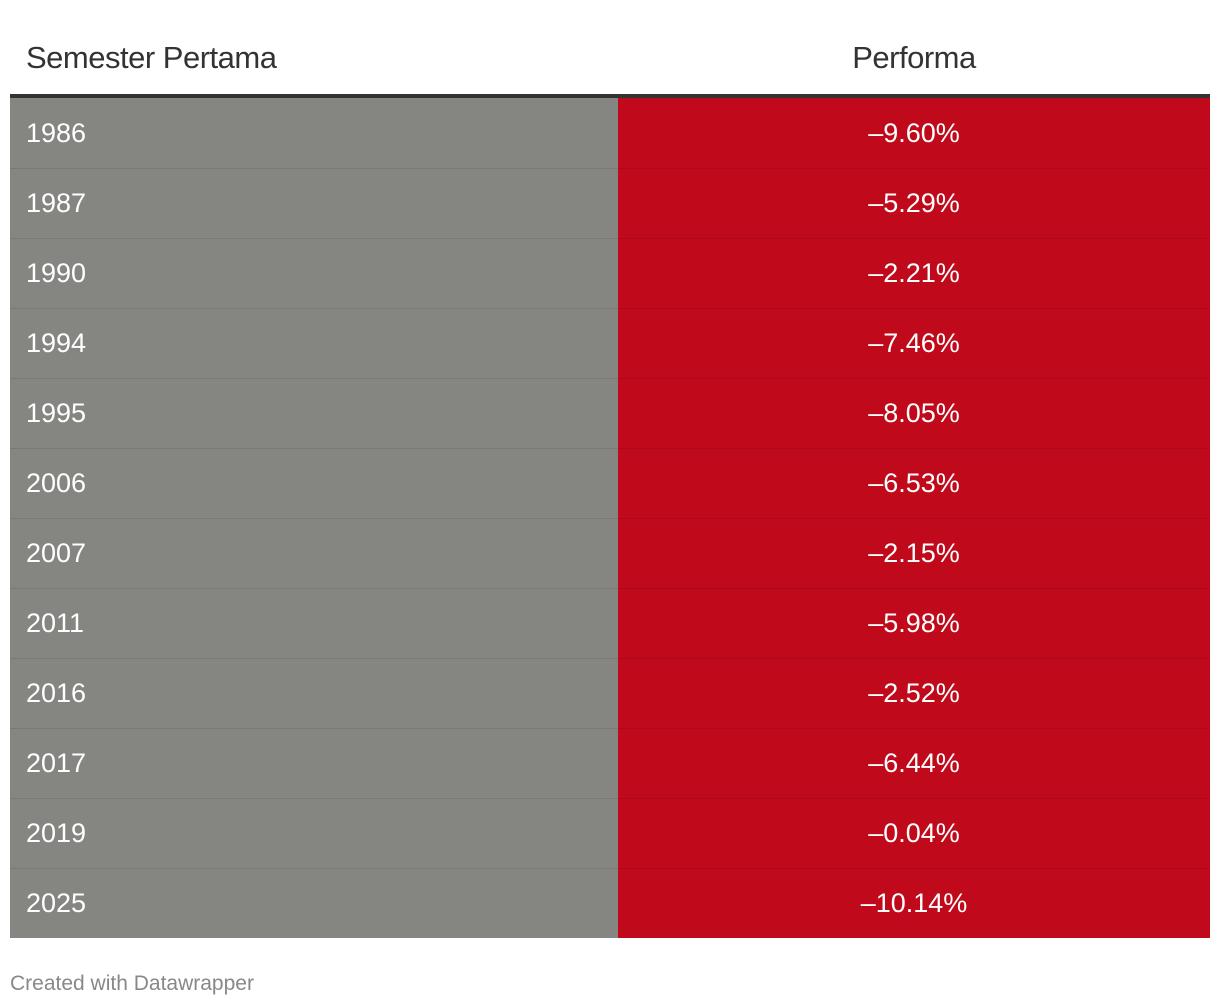 The height and width of the screenshot is (1008, 1220). I want to click on performa-cell: –8.05%, so click(914, 413).